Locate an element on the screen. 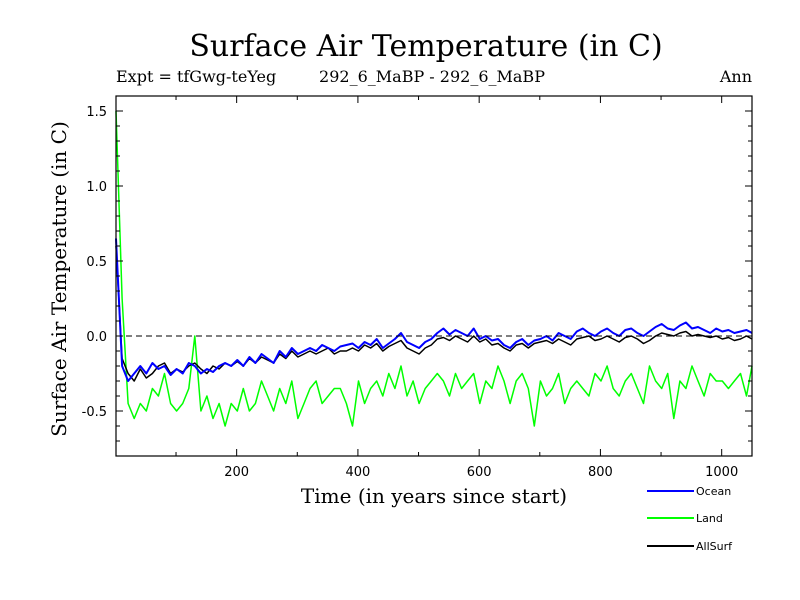 The width and height of the screenshot is (800, 600). legend-label-allsurf: AllSurf is located at coordinates (714, 546).